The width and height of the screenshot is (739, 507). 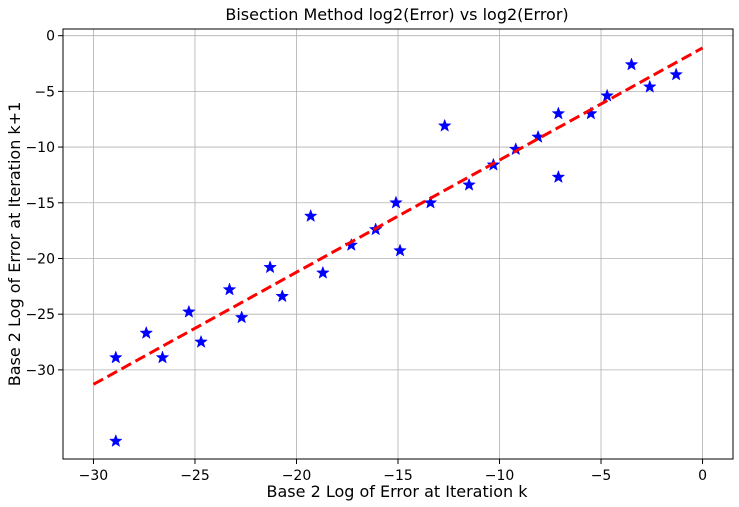 I want to click on x-tick-label: −10, so click(x=500, y=476).